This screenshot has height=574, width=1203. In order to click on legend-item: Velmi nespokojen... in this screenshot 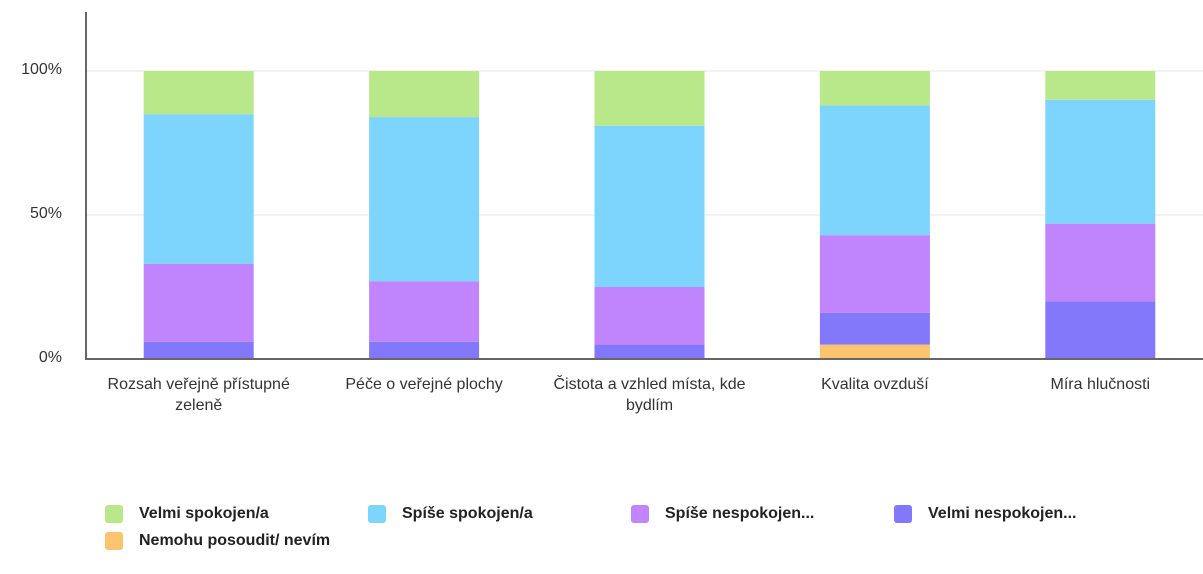, I will do `click(985, 514)`.